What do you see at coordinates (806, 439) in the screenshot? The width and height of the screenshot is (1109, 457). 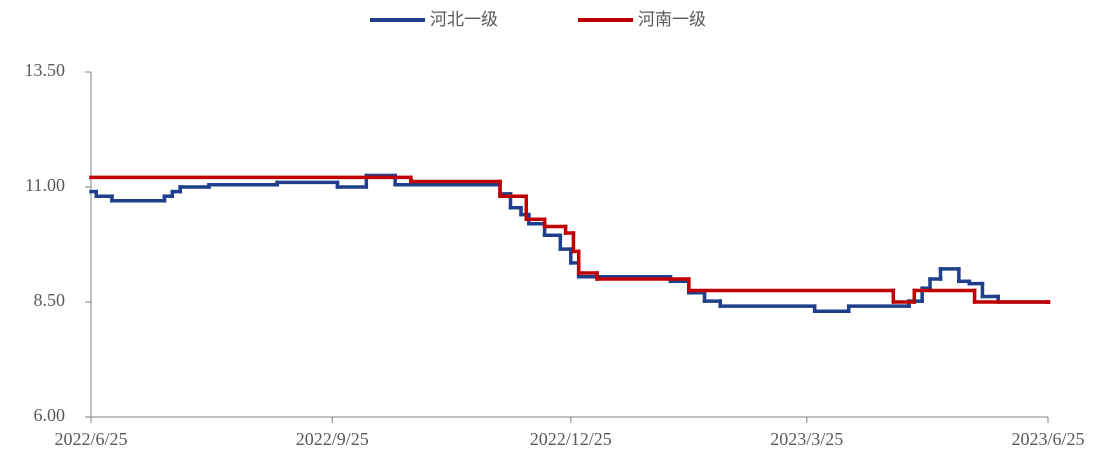 I see `x-tick-label: 2023/3/25` at bounding box center [806, 439].